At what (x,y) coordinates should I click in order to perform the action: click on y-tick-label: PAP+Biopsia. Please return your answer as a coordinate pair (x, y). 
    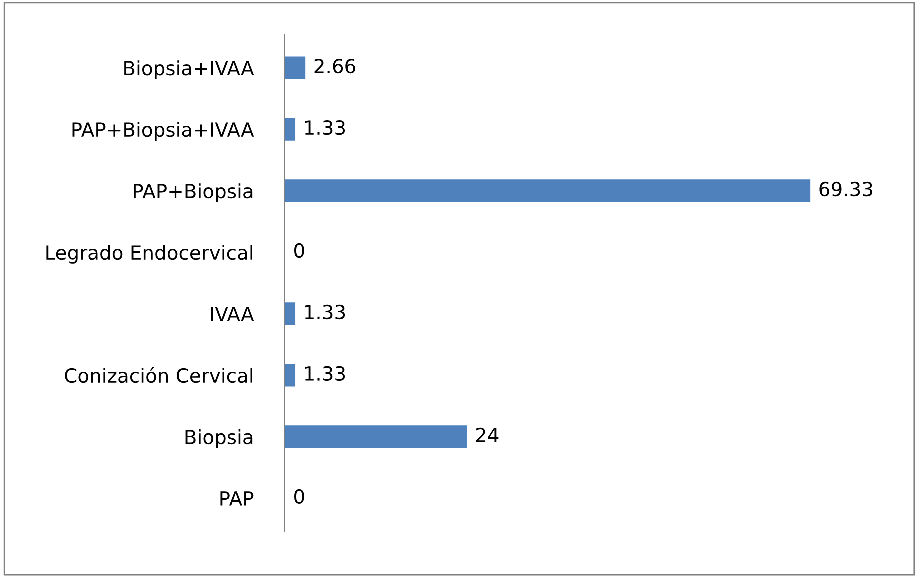
    Looking at the image, I should click on (193, 193).